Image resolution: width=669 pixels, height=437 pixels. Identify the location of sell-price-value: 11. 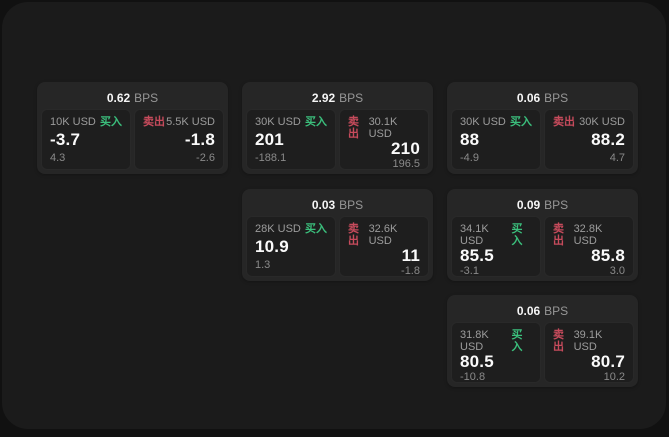
(410, 255).